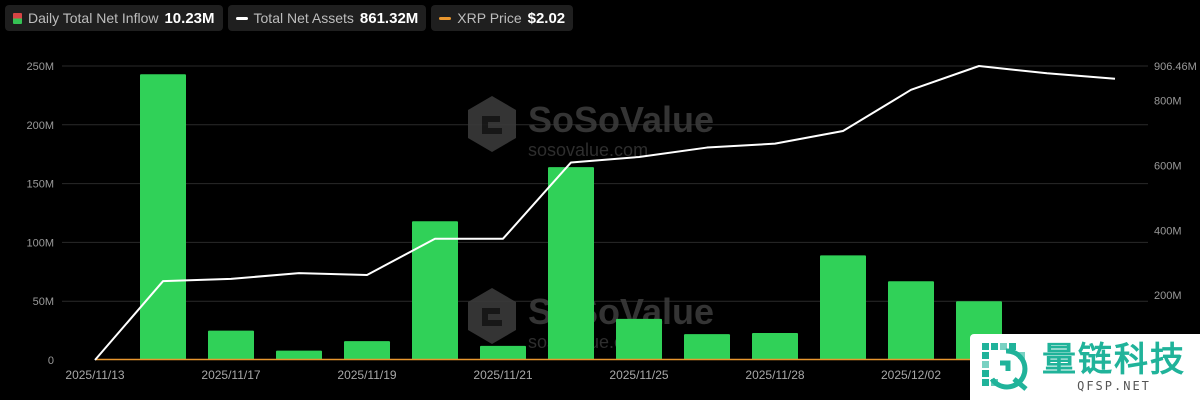  What do you see at coordinates (546, 18) in the screenshot?
I see `legend-price-value: $2.02` at bounding box center [546, 18].